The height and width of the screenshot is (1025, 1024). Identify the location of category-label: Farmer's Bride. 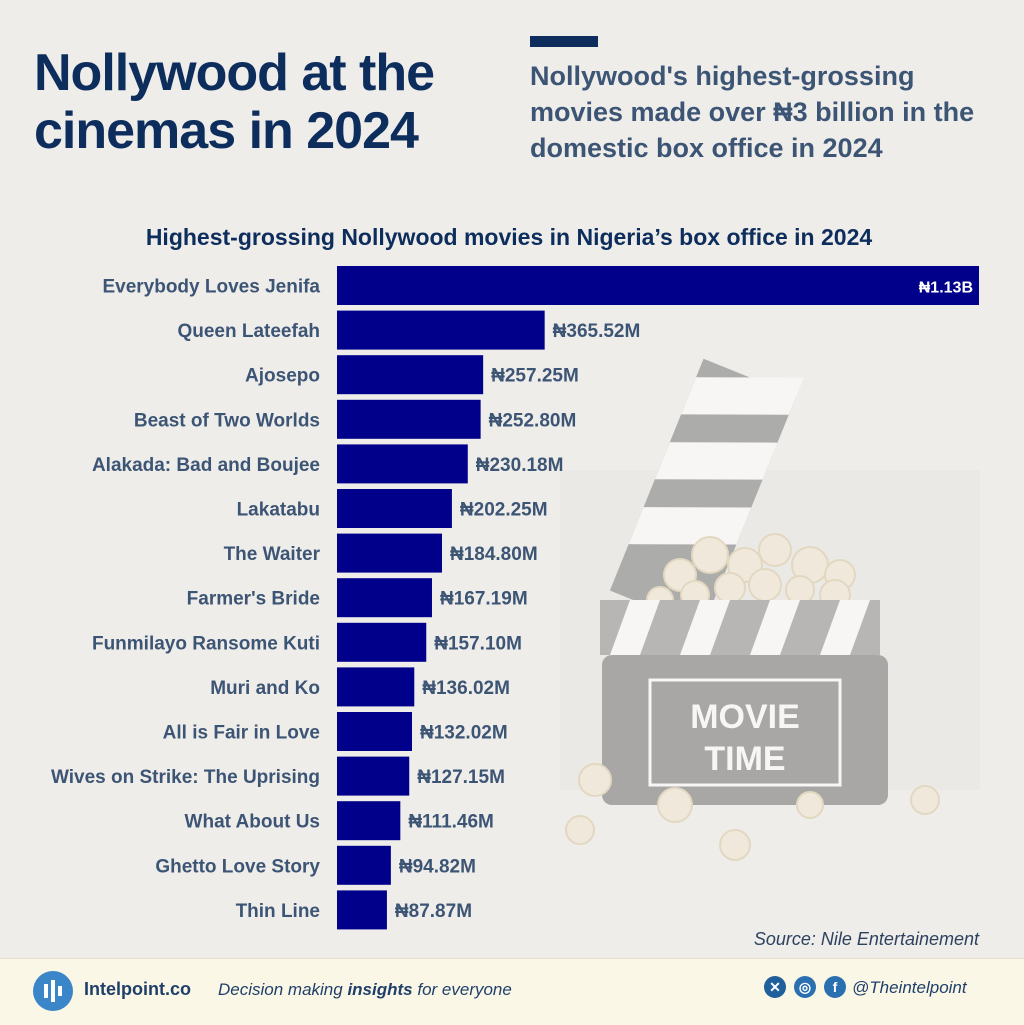
(253, 599).